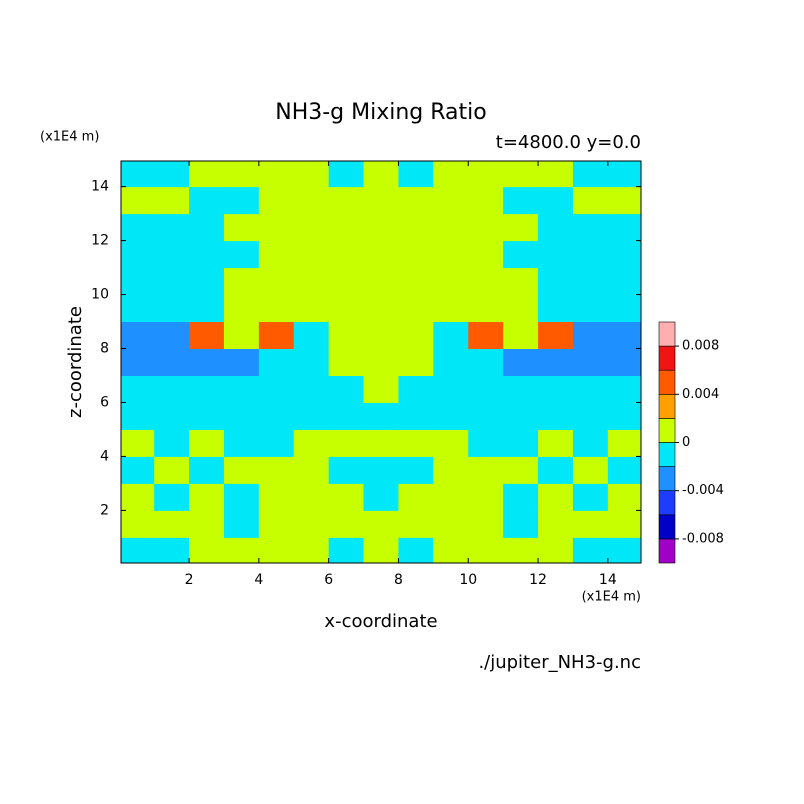  What do you see at coordinates (468, 580) in the screenshot?
I see `x-tick-label: 10` at bounding box center [468, 580].